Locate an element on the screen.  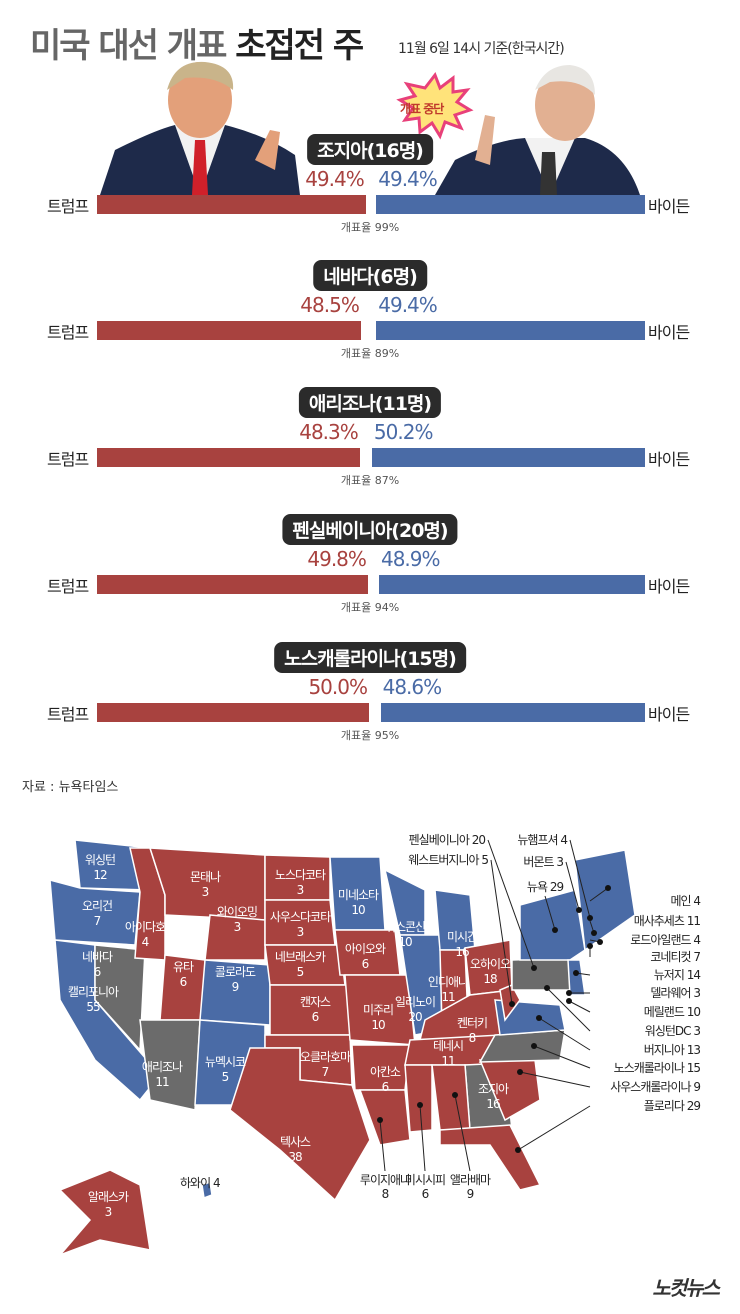
callout-label: 버지니아 13 is located at coordinates (672, 1050).